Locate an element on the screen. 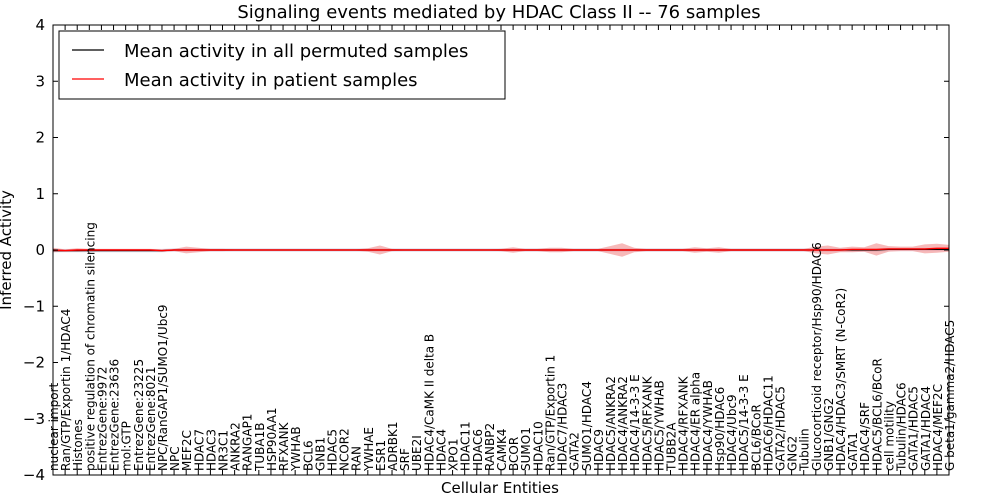  x-tick-label: Ran/GTP/Exportin 1 is located at coordinates (550, 413).